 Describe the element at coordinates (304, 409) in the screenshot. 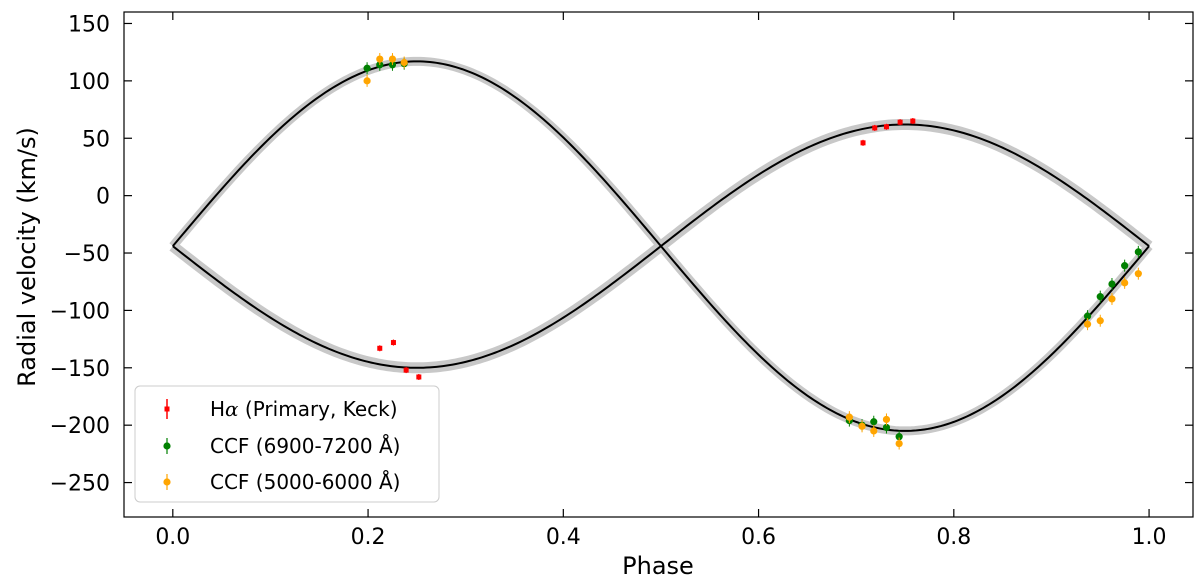

I see `legend-halpha-label: Hα (Primary, Keck)` at that location.